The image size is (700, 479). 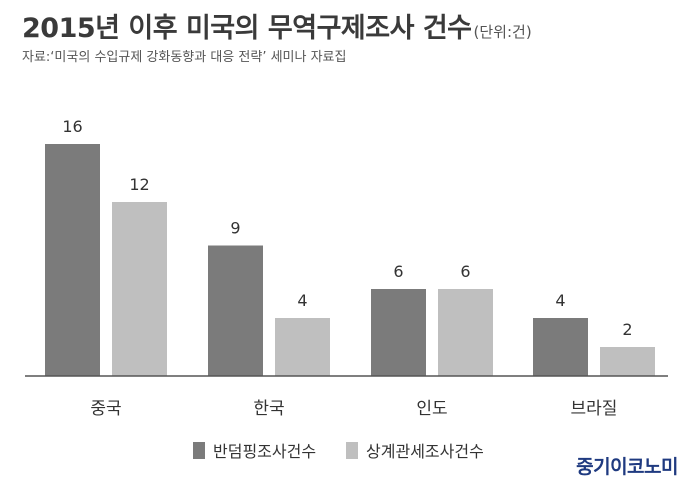 I want to click on category-label-중국: 중국, so click(x=105, y=409).